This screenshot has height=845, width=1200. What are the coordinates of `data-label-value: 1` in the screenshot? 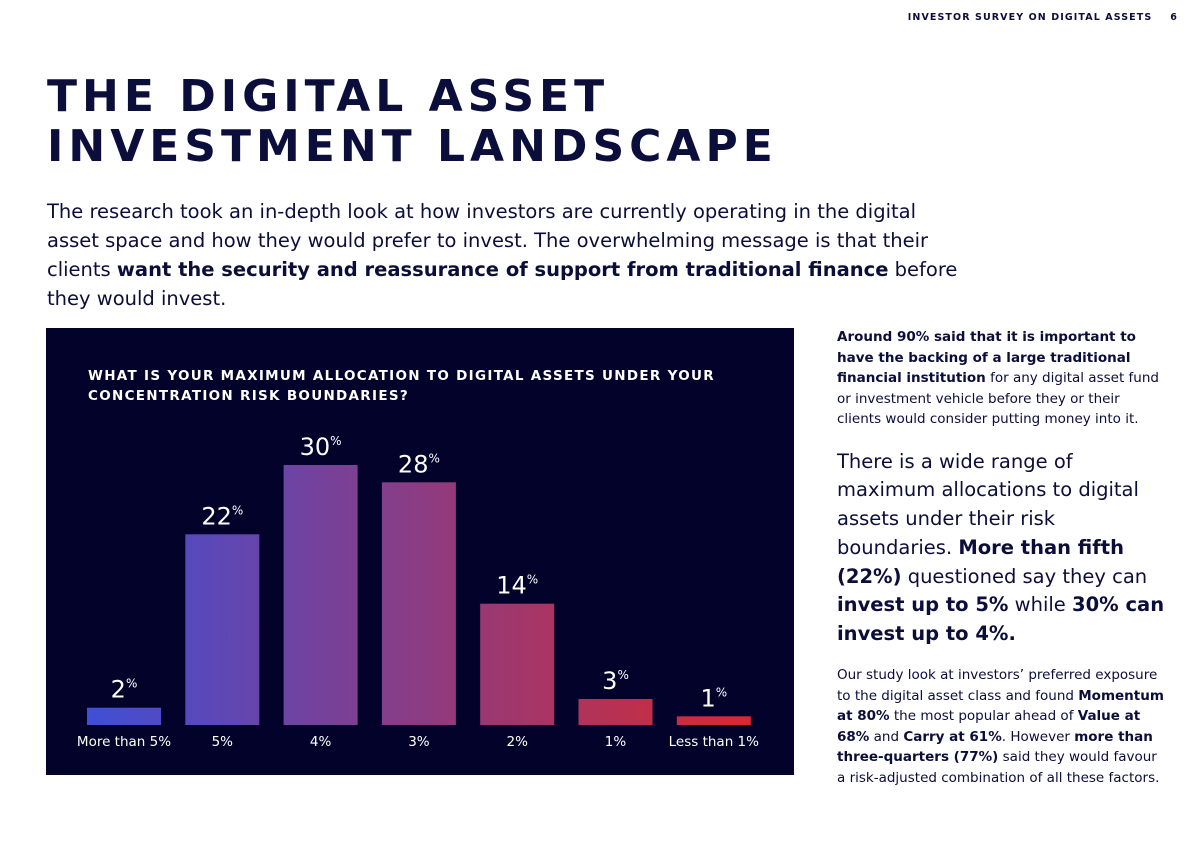 It's located at (707, 698).